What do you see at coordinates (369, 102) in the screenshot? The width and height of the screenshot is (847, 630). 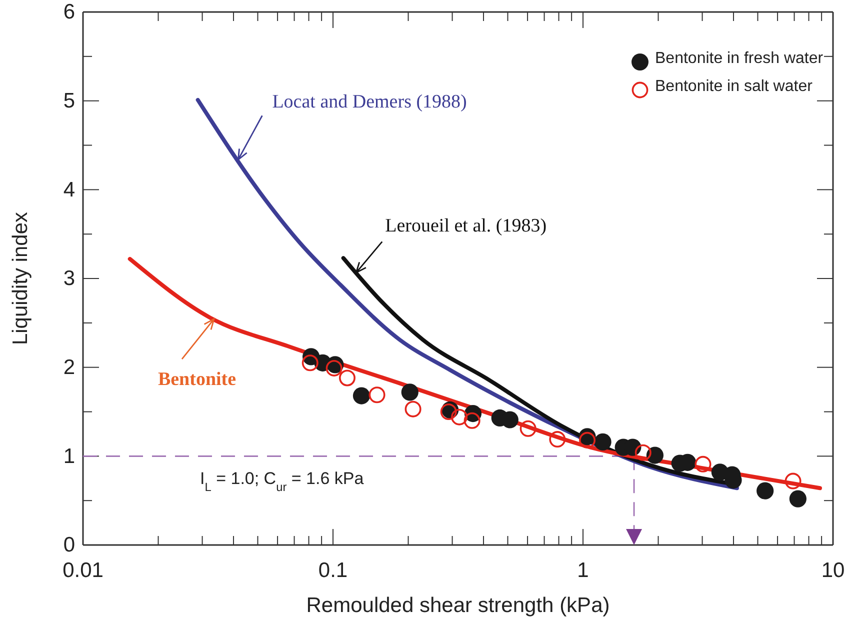 I see `text: Locat and Demers (1988)` at bounding box center [369, 102].